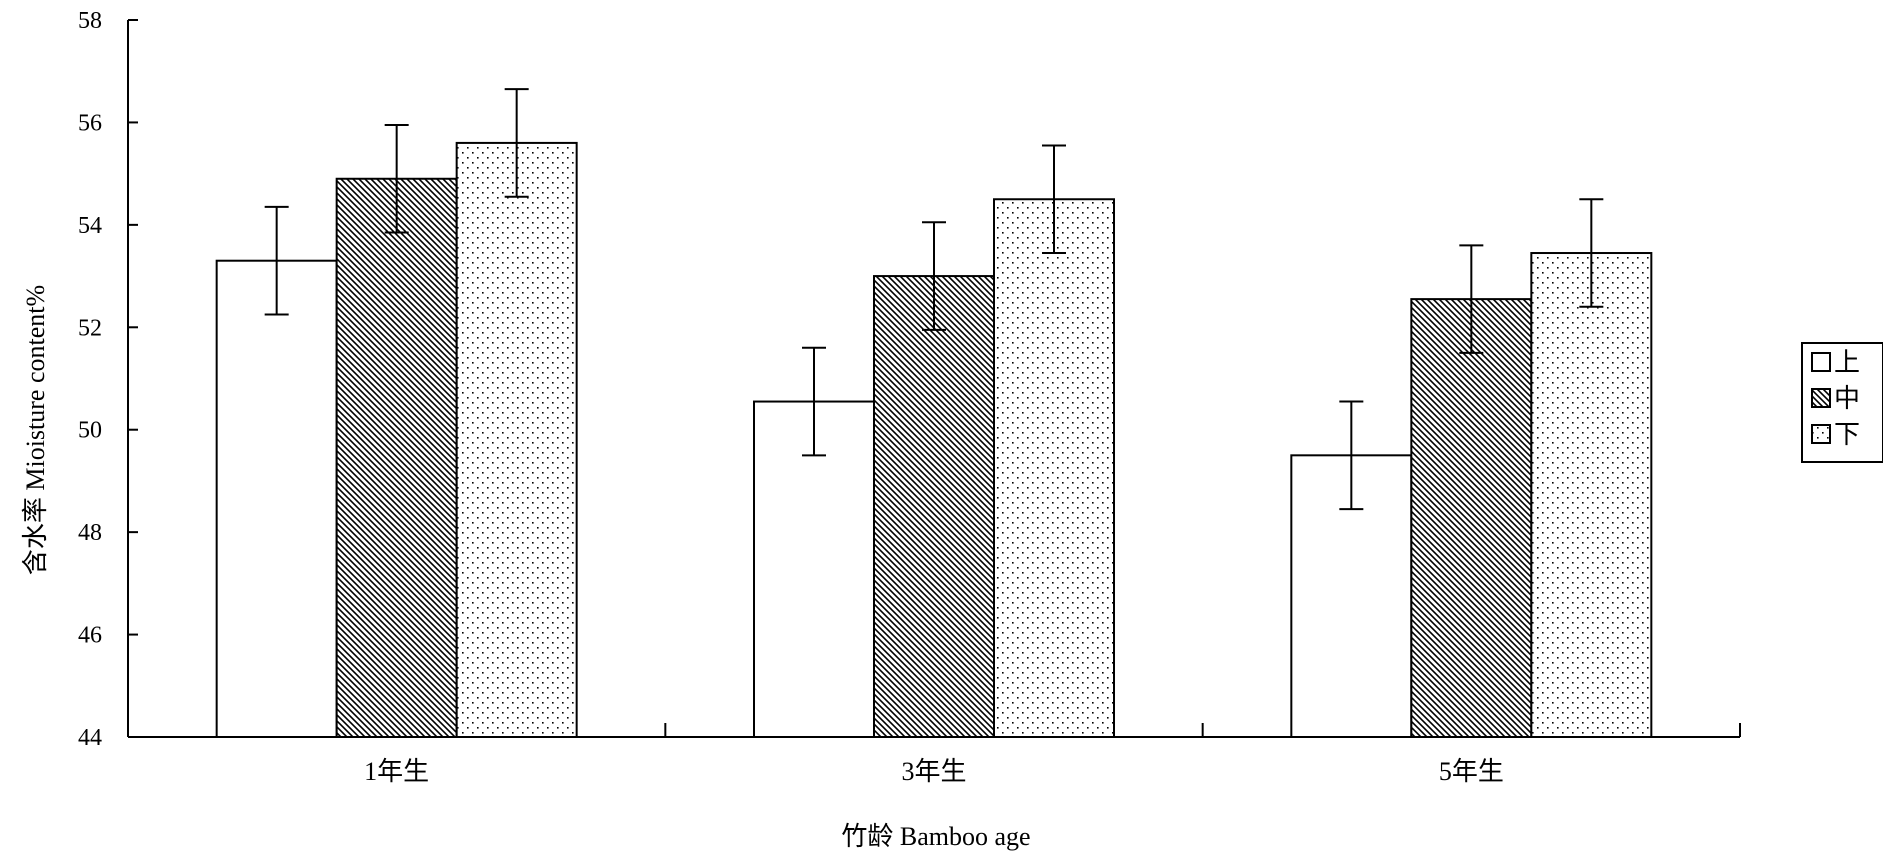  Describe the element at coordinates (90, 21) in the screenshot. I see `y-tick-label-58: 58` at that location.